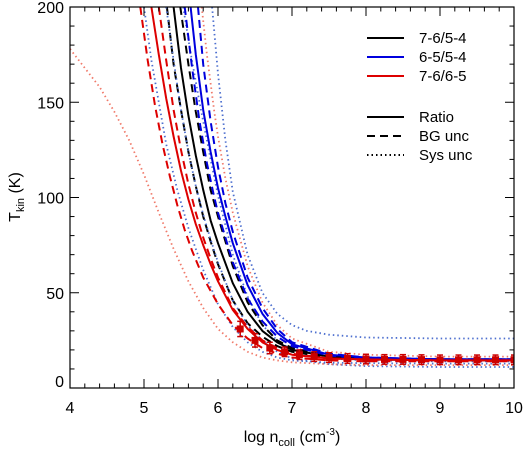 This screenshot has width=526, height=453. What do you see at coordinates (436, 117) in the screenshot?
I see `svg-text: Ratio` at bounding box center [436, 117].